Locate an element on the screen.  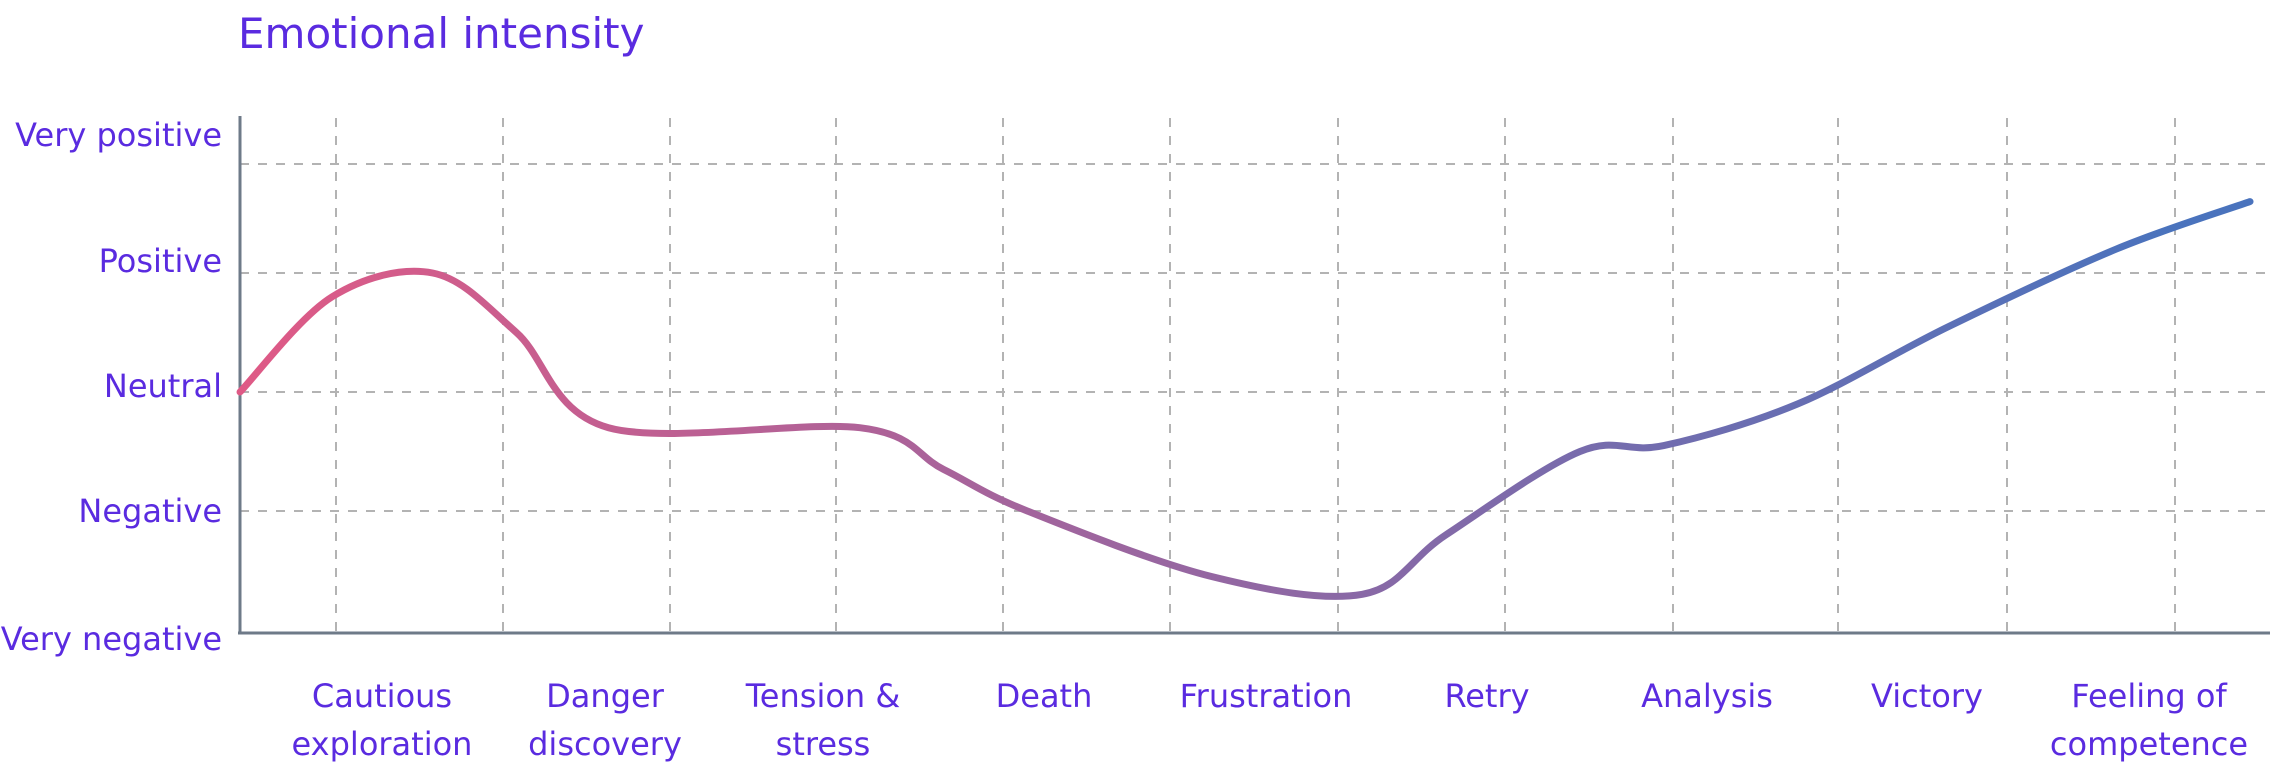
x-tick-label-4: Frustration is located at coordinates (1266, 696).